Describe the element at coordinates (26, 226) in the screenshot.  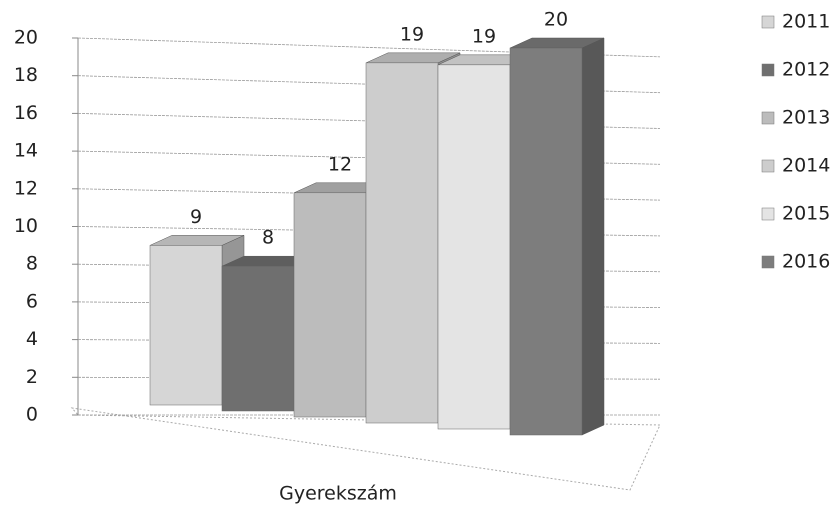
I see `y-tick-label: 10` at that location.